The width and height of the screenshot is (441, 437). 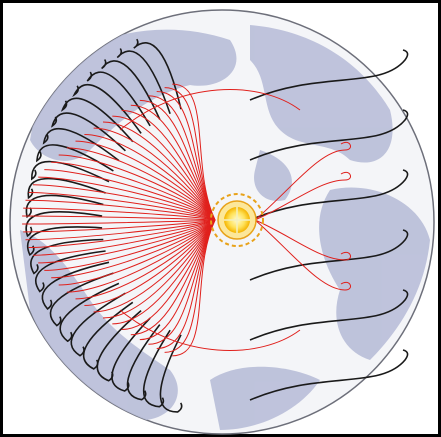 I want to click on sun, so click(x=237, y=220).